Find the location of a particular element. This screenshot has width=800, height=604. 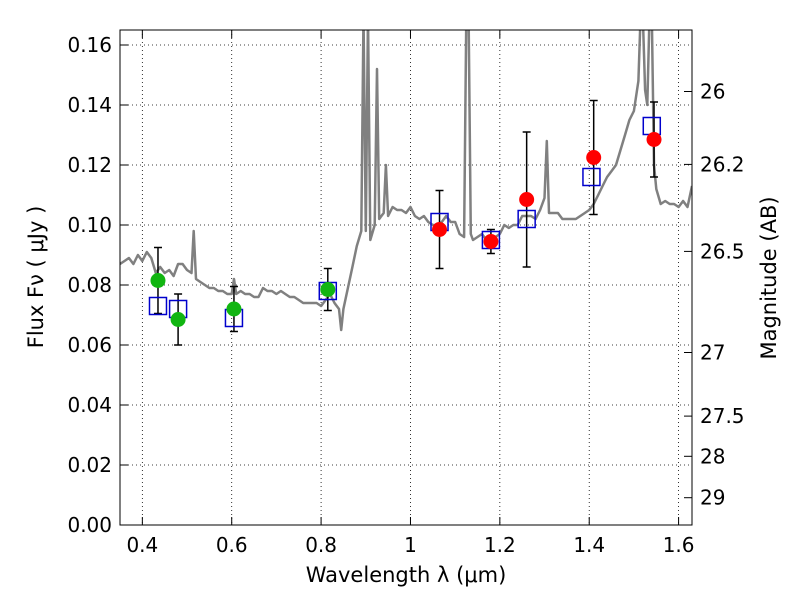

x-axis-label: Wavelength λ (μm) is located at coordinates (406, 575).